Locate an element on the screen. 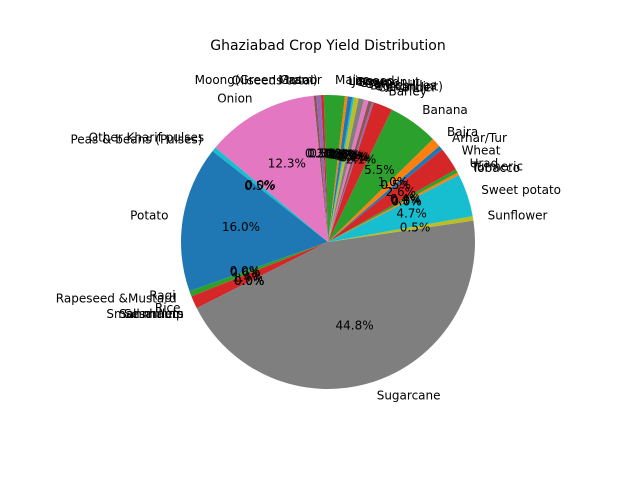 This screenshot has height=480, width=640. pie-slice-sunflower is located at coordinates (401, 229).